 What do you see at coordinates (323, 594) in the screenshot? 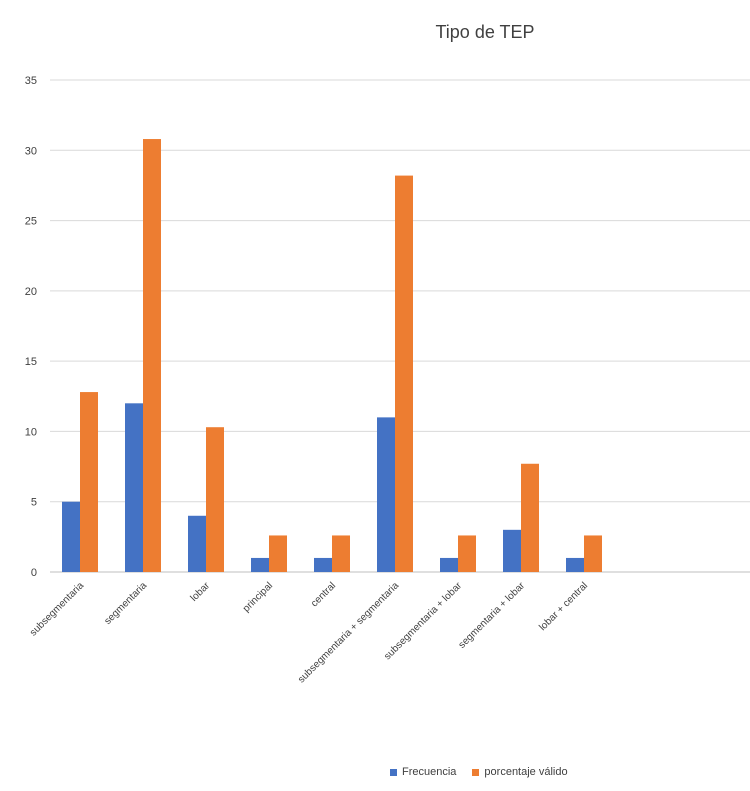
I see `x-tick-label: central` at bounding box center [323, 594].